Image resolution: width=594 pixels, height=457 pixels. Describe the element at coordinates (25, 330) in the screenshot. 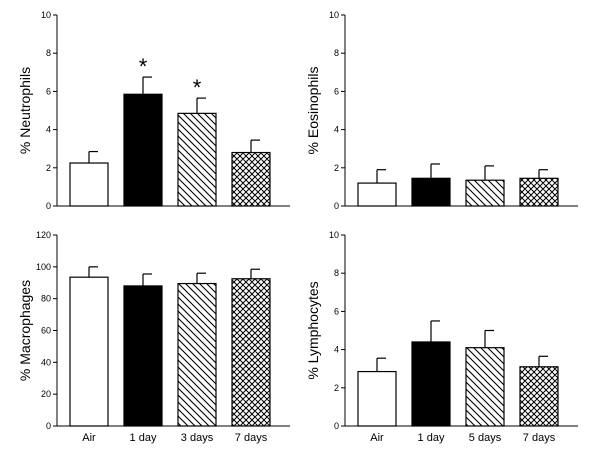

I see `y-axis-label: % Macrophages` at that location.